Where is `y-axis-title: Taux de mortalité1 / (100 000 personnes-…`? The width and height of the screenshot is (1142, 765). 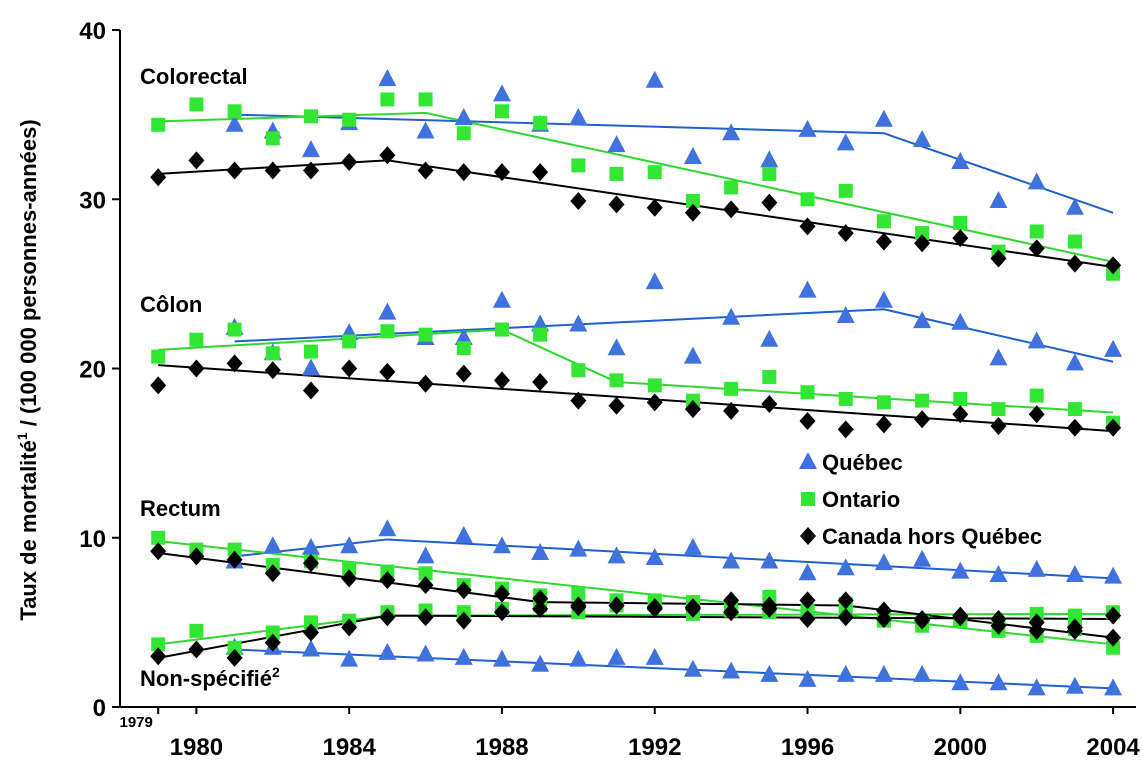
y-axis-title: Taux de mortalité1 / (100 000 personnes-… is located at coordinates (27, 369).